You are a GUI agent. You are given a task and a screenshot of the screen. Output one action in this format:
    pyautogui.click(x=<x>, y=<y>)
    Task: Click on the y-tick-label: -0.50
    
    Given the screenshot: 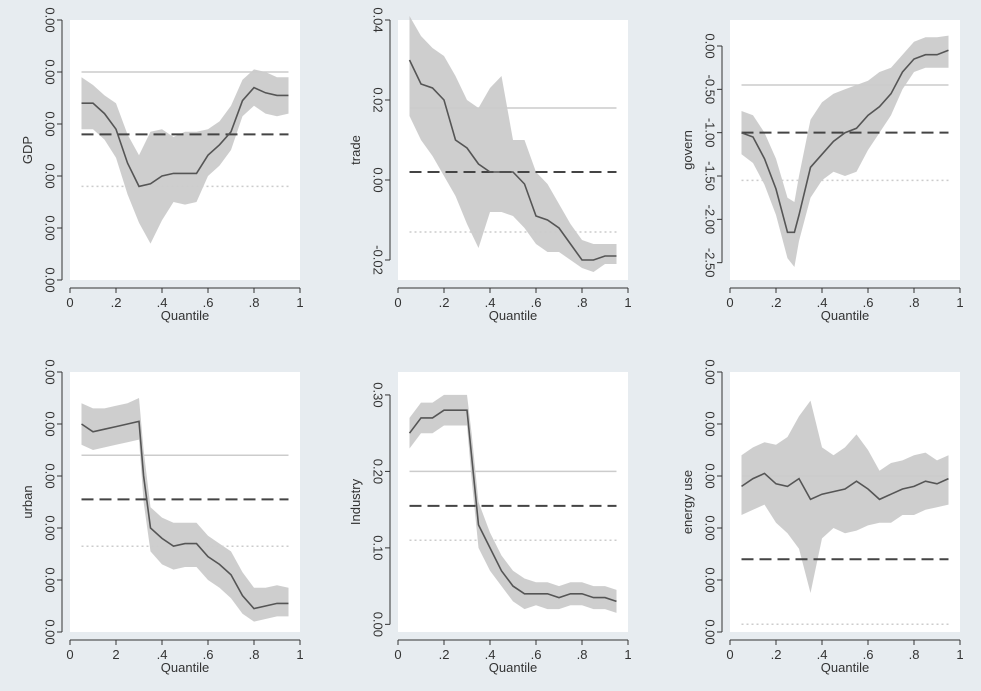 What is the action you would take?
    pyautogui.click(x=710, y=90)
    